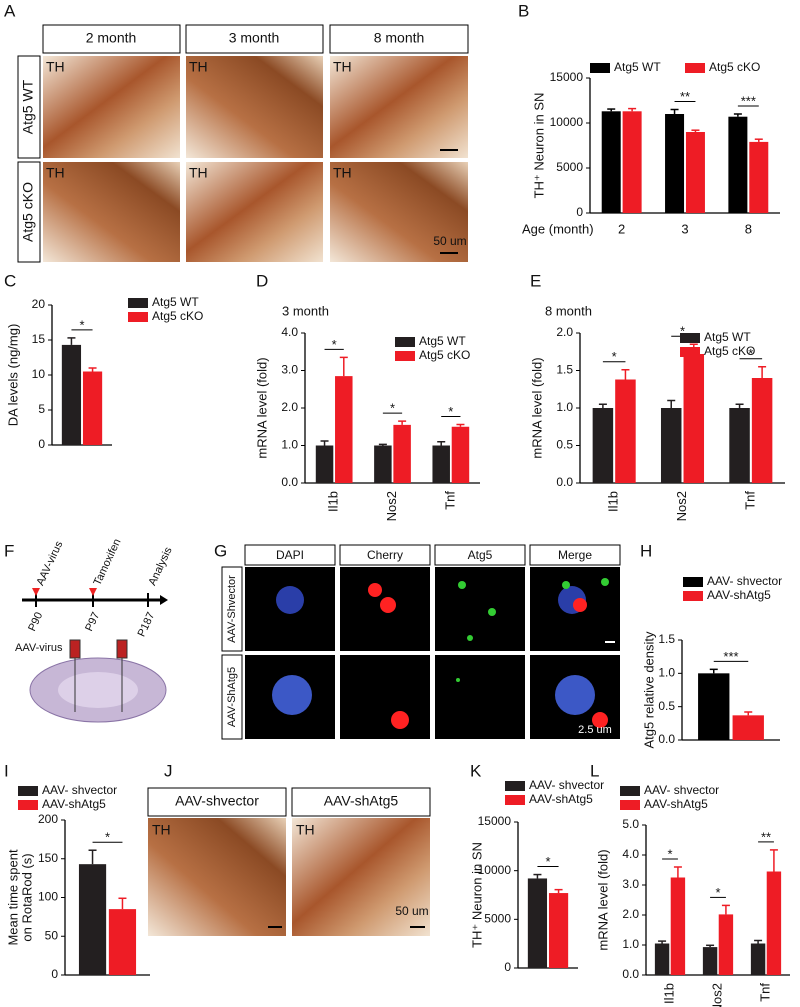 The height and width of the screenshot is (1007, 800). Describe the element at coordinates (147, 624) in the screenshot. I see `day-label: P187` at that location.